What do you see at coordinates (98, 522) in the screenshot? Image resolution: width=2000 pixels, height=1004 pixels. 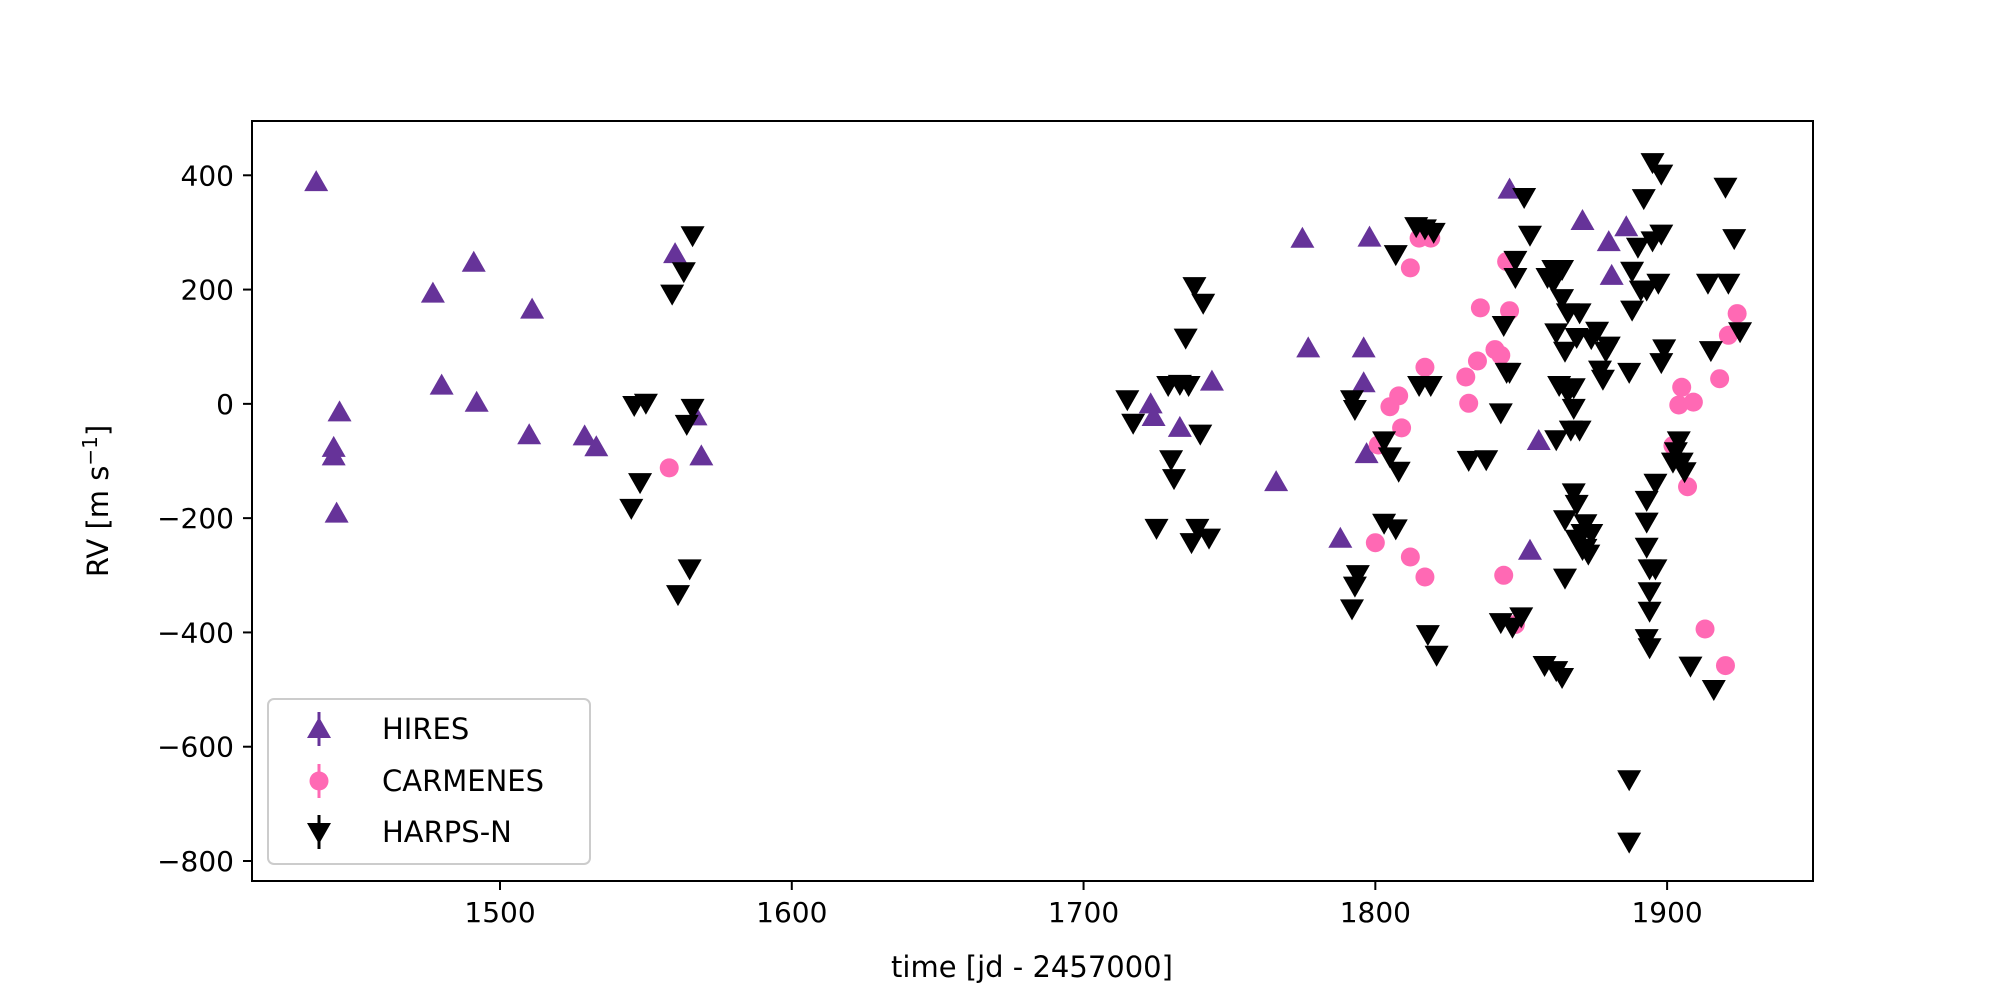 I see `y-axis-label-main: RV [m s` at bounding box center [98, 522].